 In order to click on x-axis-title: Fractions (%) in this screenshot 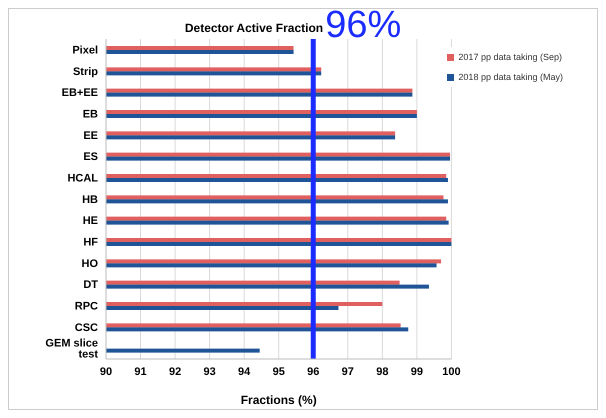, I will do `click(278, 400)`.